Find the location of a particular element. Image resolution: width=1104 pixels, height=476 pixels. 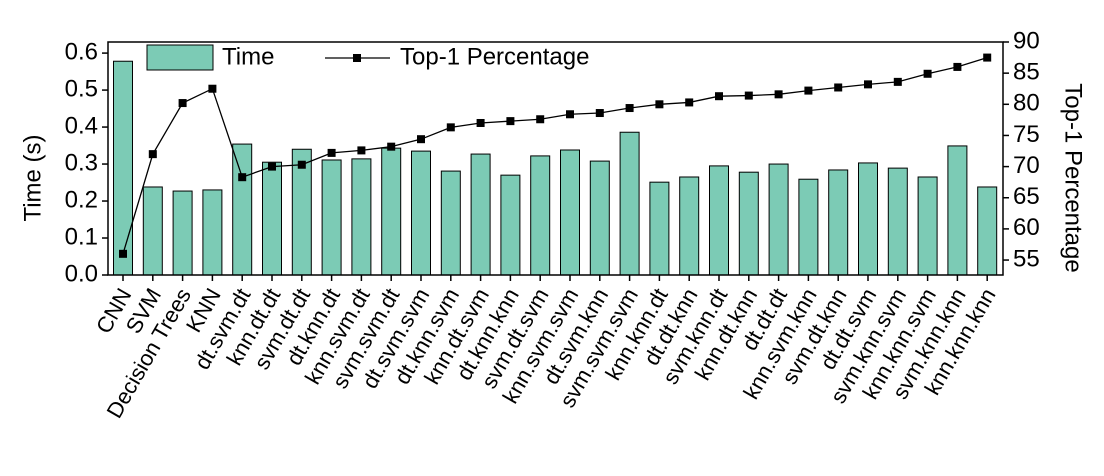

y2-tick-label: 75 is located at coordinates (1026, 134).